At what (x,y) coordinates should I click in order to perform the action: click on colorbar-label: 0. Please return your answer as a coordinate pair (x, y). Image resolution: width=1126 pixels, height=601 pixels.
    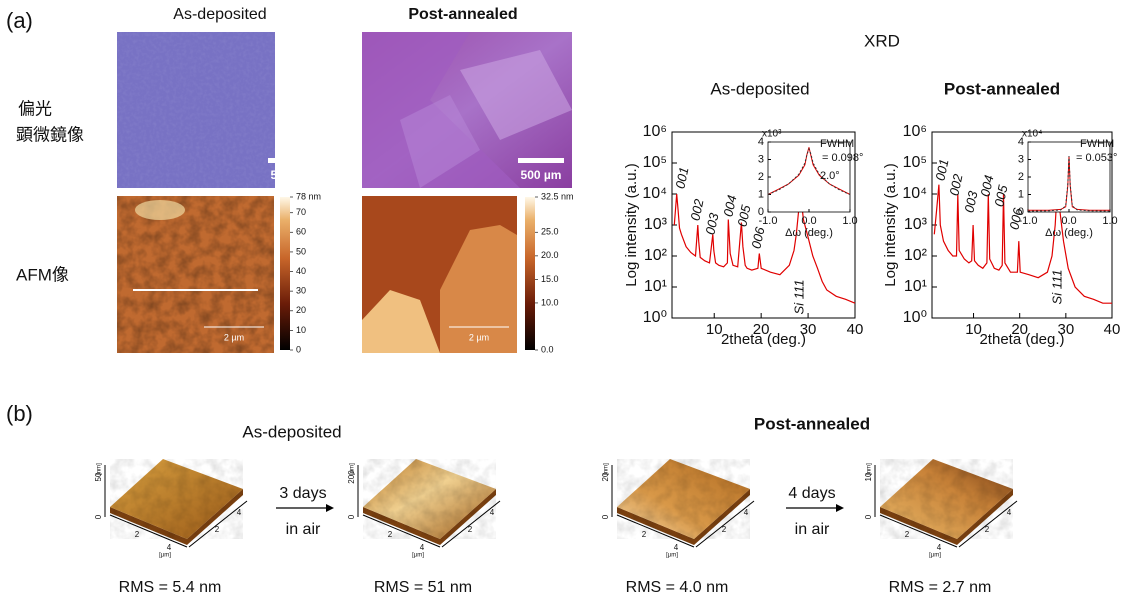
    Looking at the image, I should click on (298, 349).